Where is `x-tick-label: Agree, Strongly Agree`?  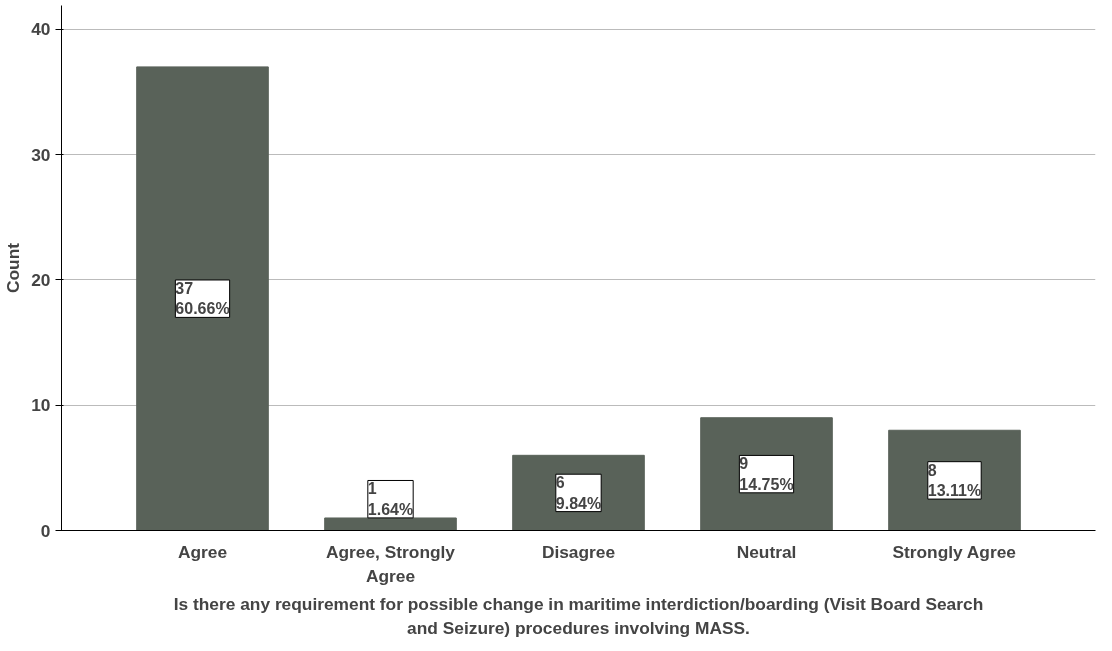
x-tick-label: Agree, Strongly Agree is located at coordinates (390, 563).